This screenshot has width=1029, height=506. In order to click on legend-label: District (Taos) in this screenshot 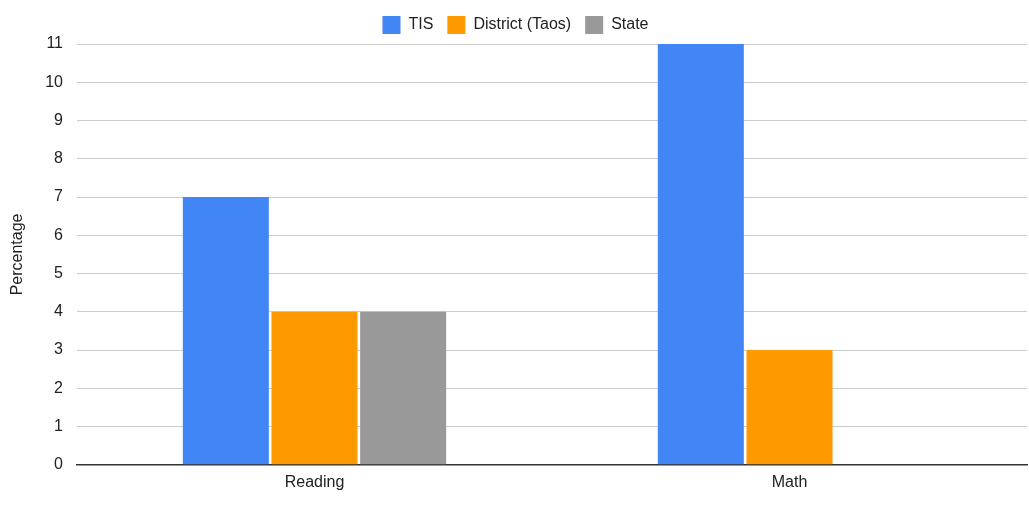, I will do `click(522, 24)`.